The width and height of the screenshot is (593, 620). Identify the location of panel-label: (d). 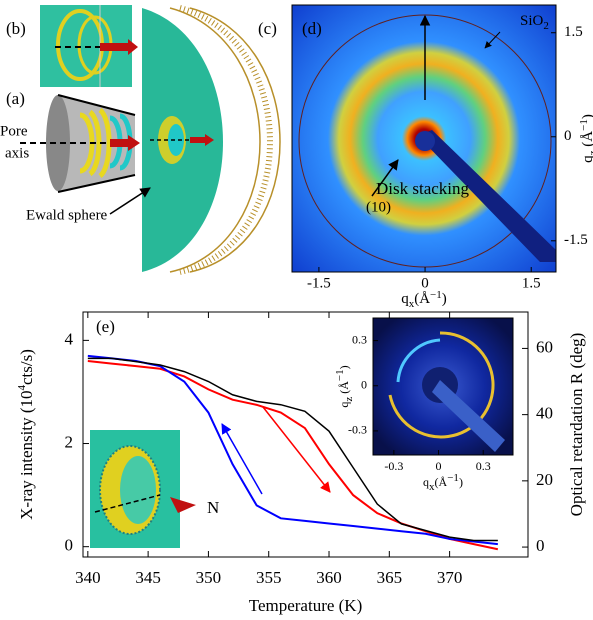
(312, 28).